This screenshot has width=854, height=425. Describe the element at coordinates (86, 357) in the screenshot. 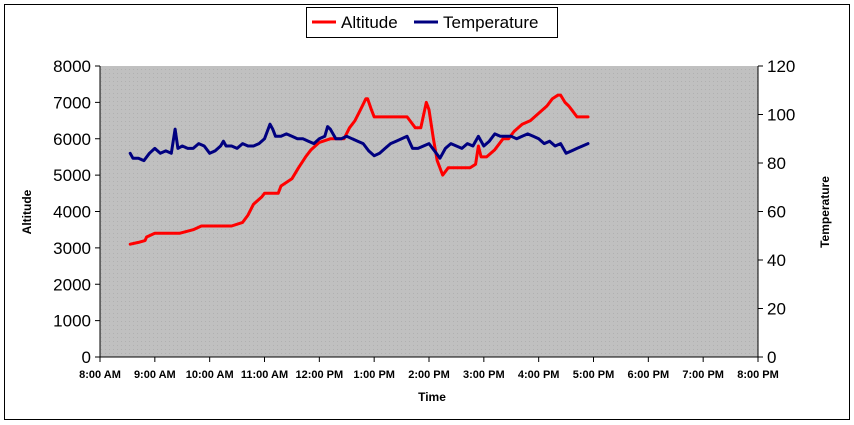

I see `y-tick-label: 0` at that location.